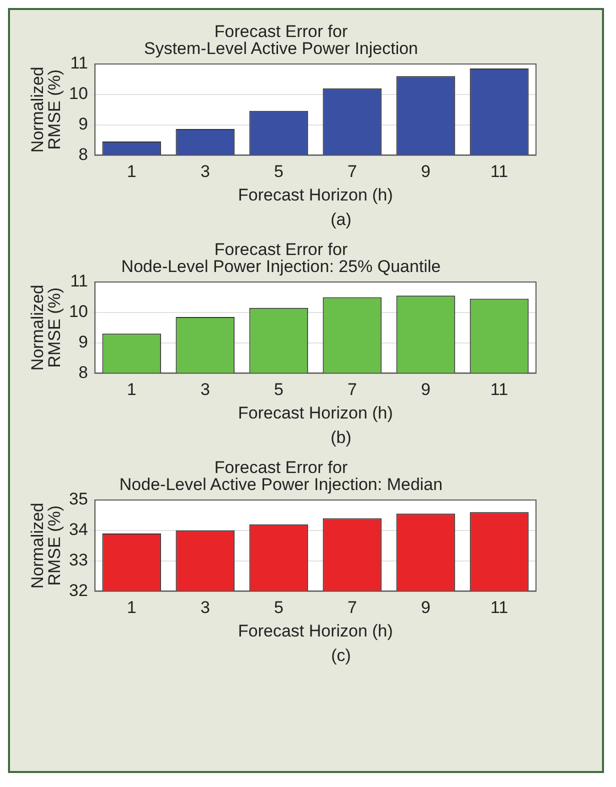  I want to click on text: System-Level Active Power Injection, so click(281, 48).